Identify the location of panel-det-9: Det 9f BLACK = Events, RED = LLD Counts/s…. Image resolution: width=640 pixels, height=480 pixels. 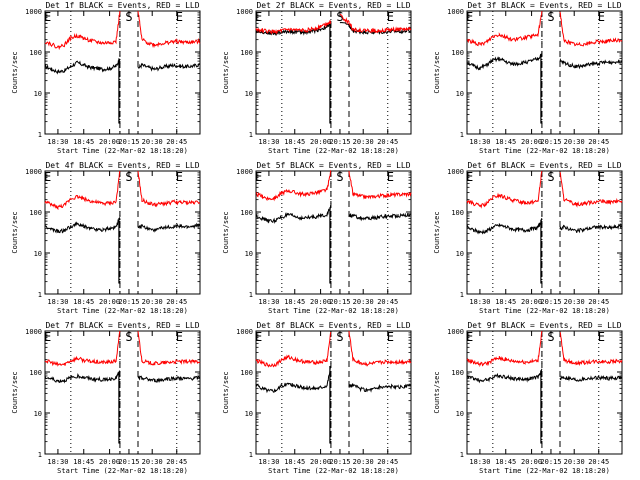
(528, 398).